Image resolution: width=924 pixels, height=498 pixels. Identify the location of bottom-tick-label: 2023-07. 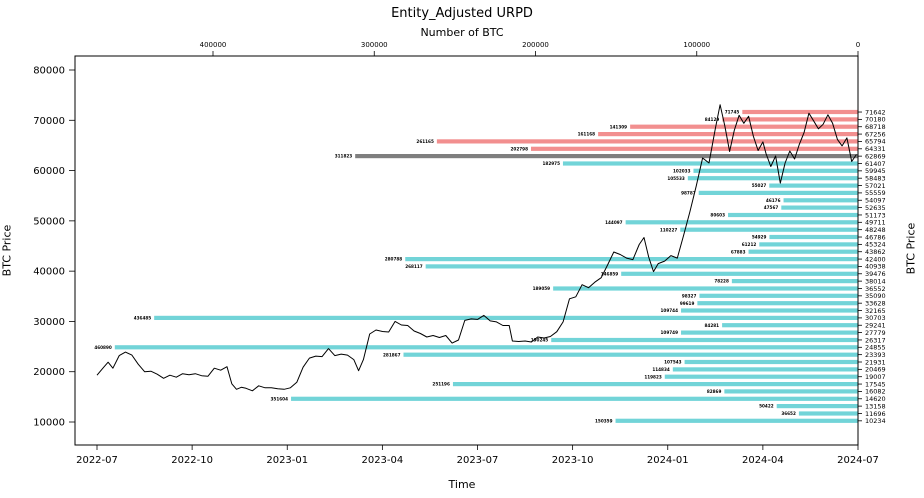
(478, 460).